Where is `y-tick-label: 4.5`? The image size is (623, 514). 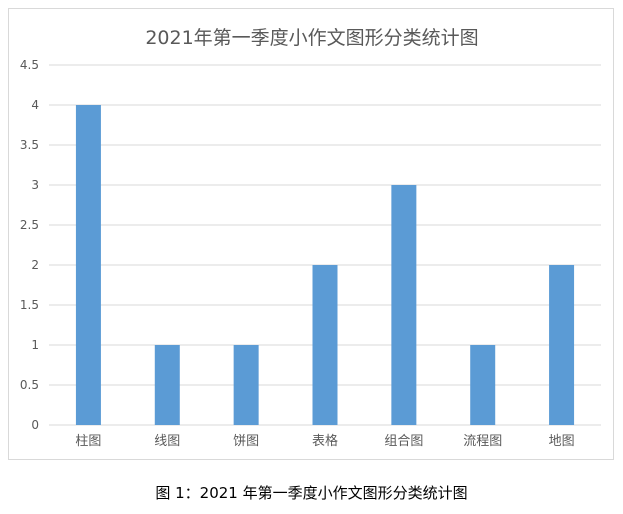 y-tick-label: 4.5 is located at coordinates (29, 65).